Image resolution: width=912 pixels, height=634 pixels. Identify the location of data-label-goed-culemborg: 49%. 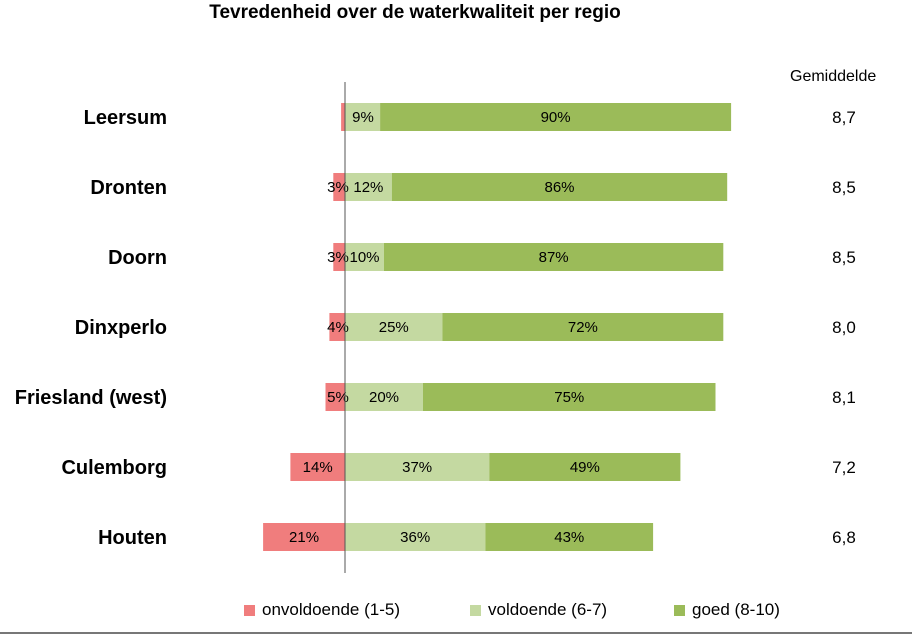
(585, 467).